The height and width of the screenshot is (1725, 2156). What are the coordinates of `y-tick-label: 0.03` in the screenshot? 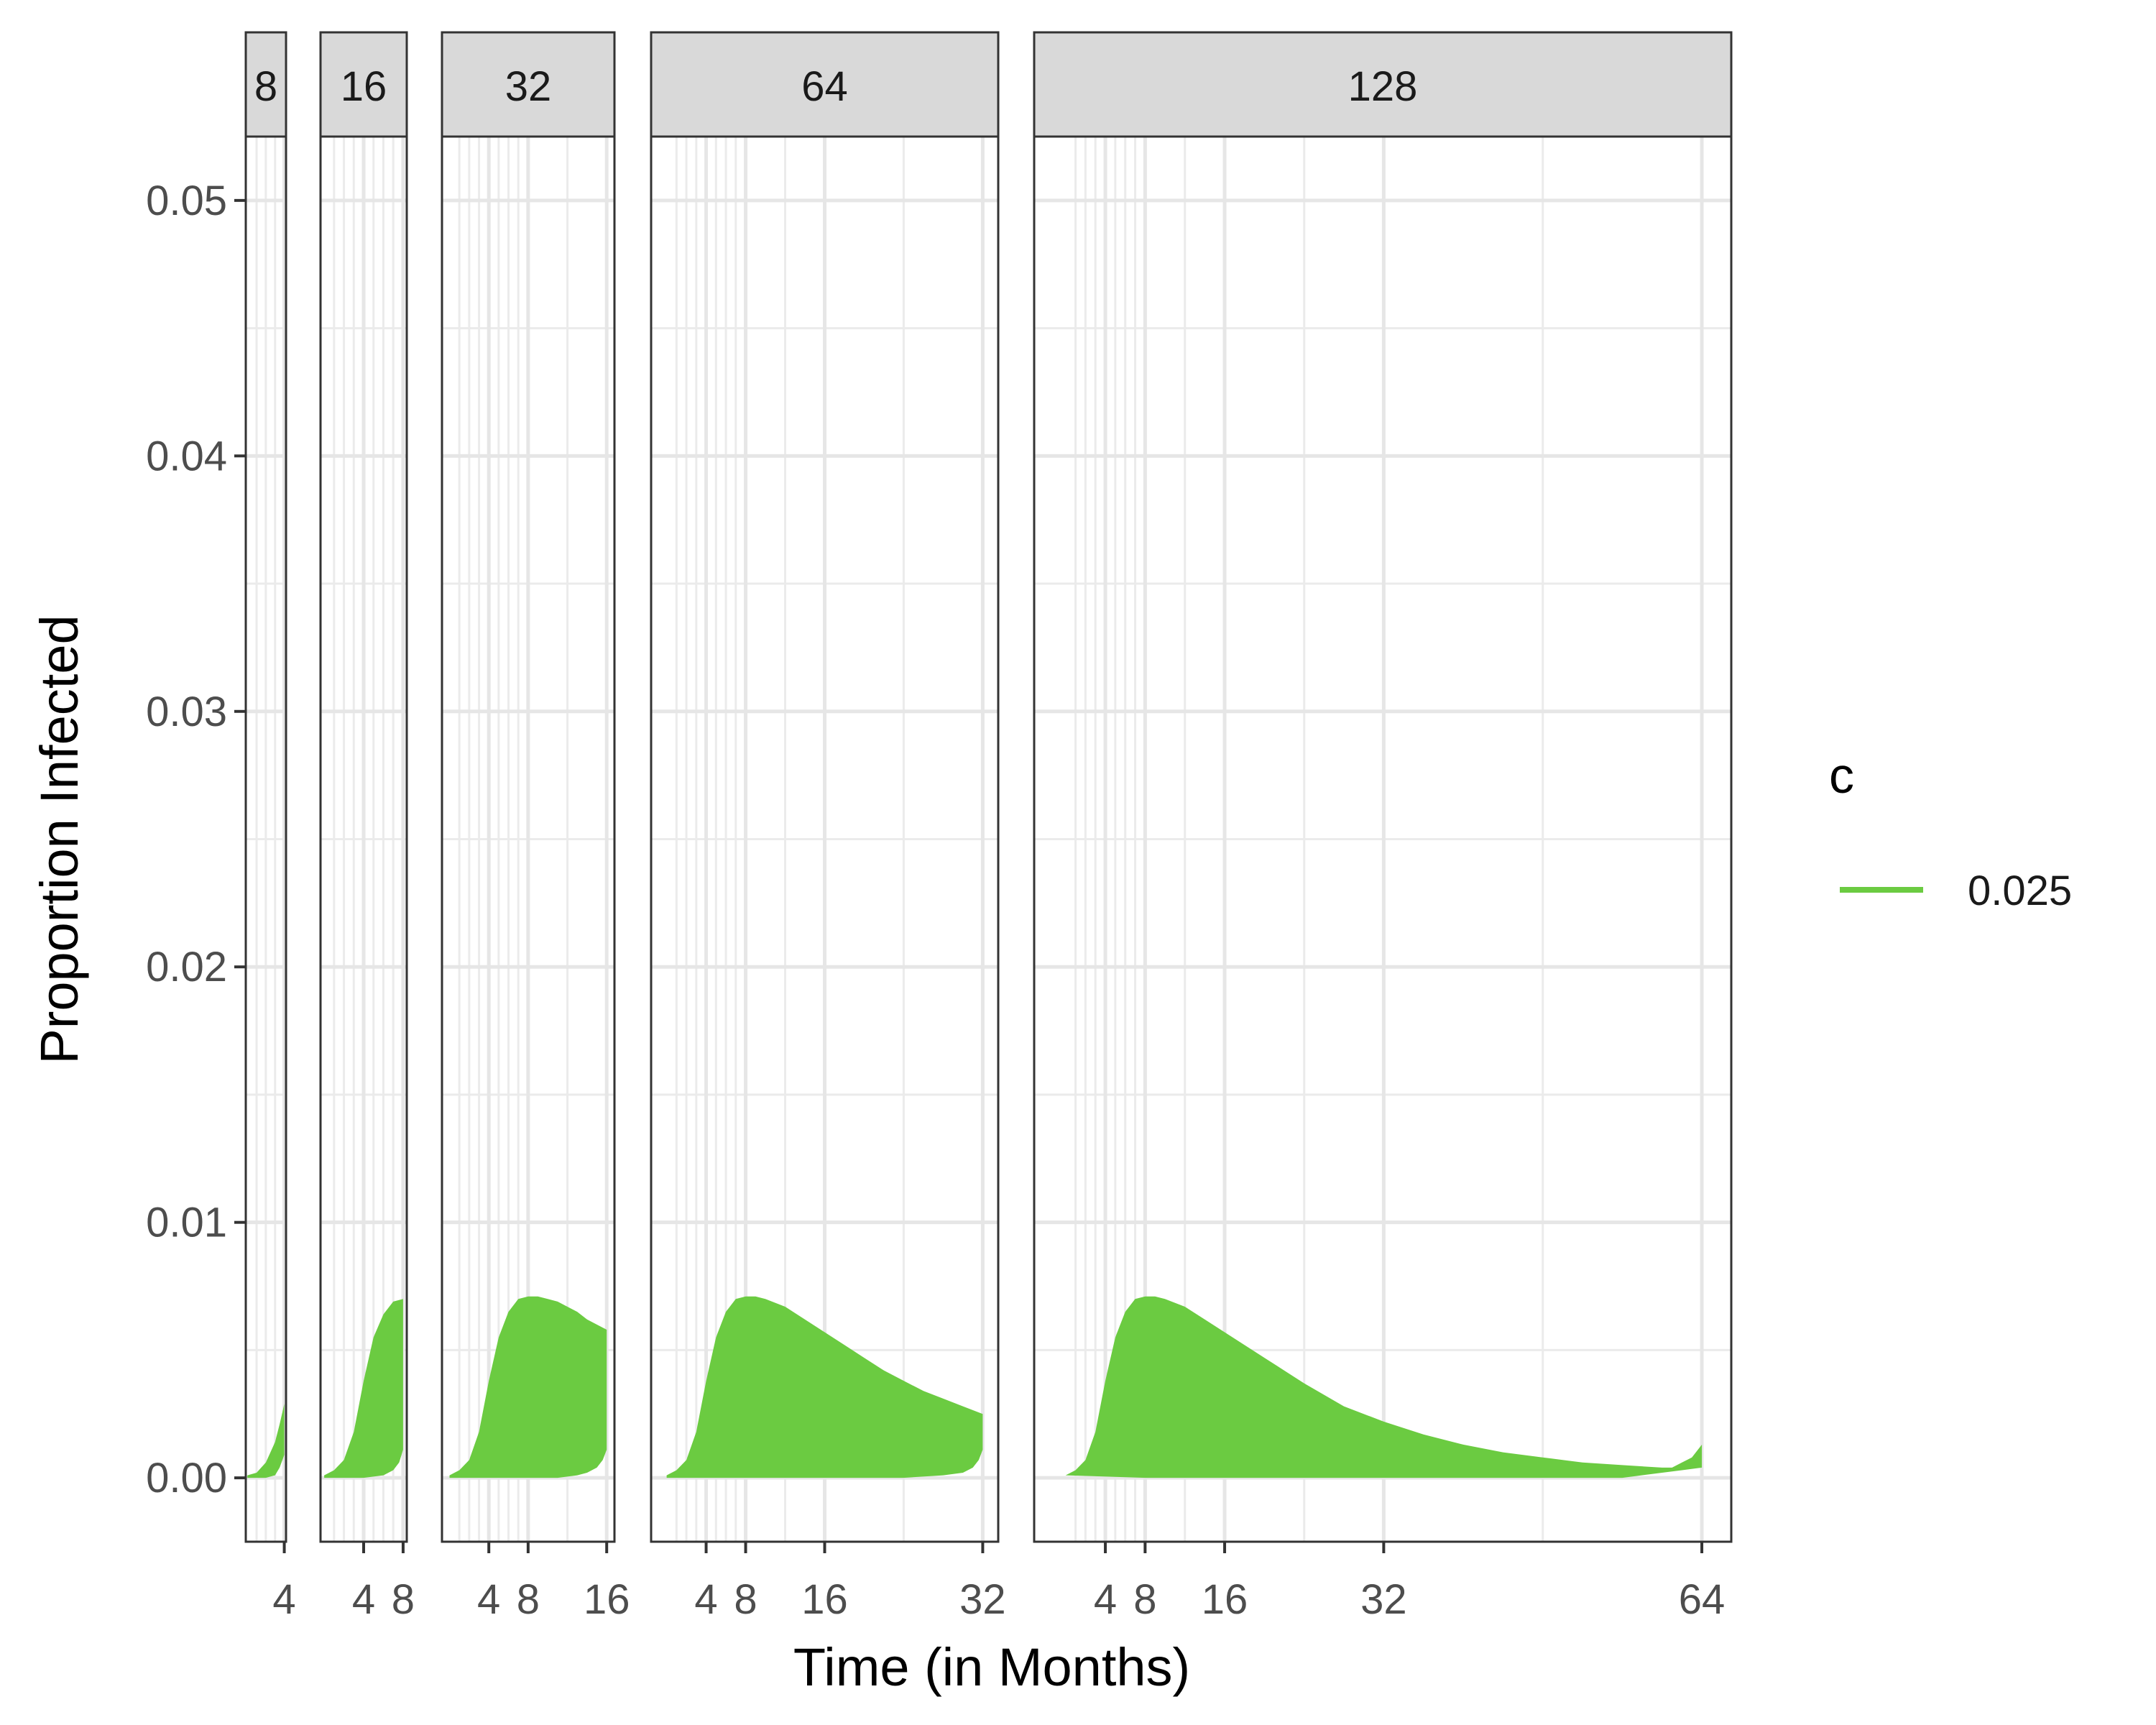 It's located at (186, 712).